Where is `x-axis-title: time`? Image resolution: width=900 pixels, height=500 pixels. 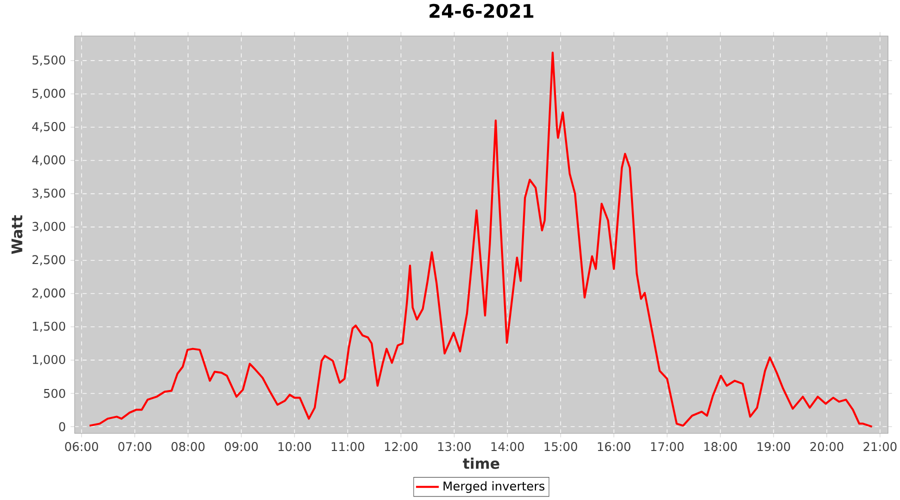
x-axis-title: time is located at coordinates (481, 463).